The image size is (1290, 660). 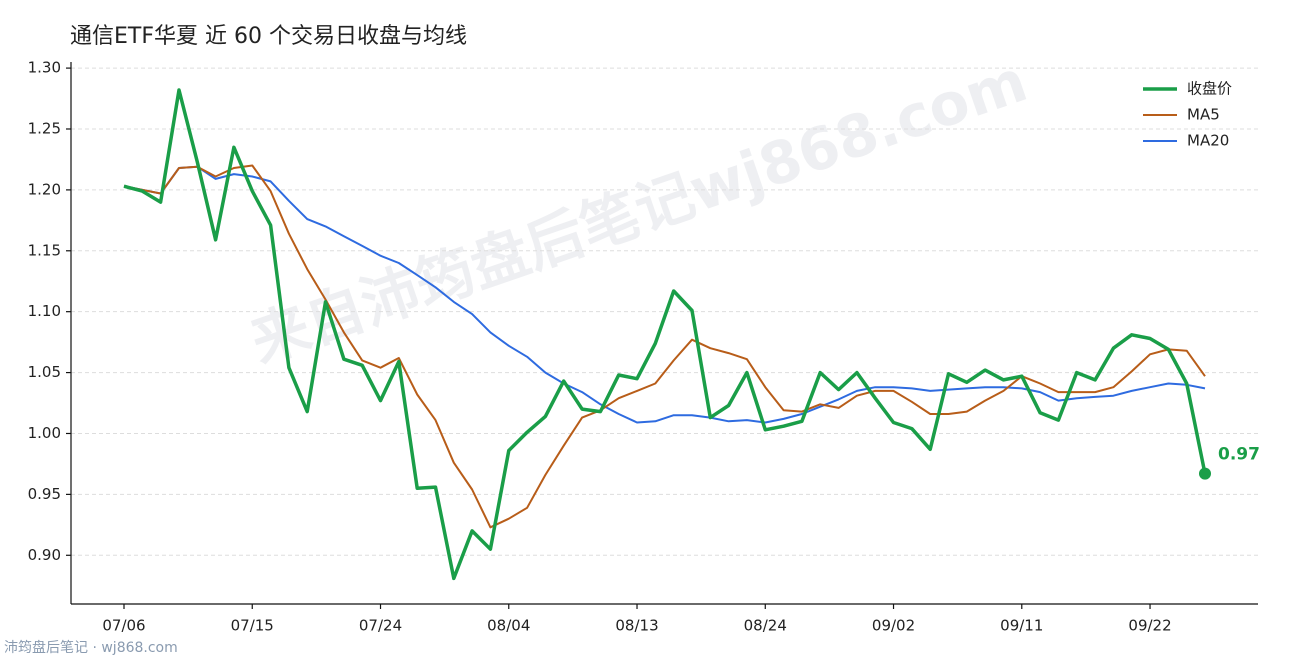 What do you see at coordinates (1208, 141) in the screenshot?
I see `legend-label: MA20` at bounding box center [1208, 141].